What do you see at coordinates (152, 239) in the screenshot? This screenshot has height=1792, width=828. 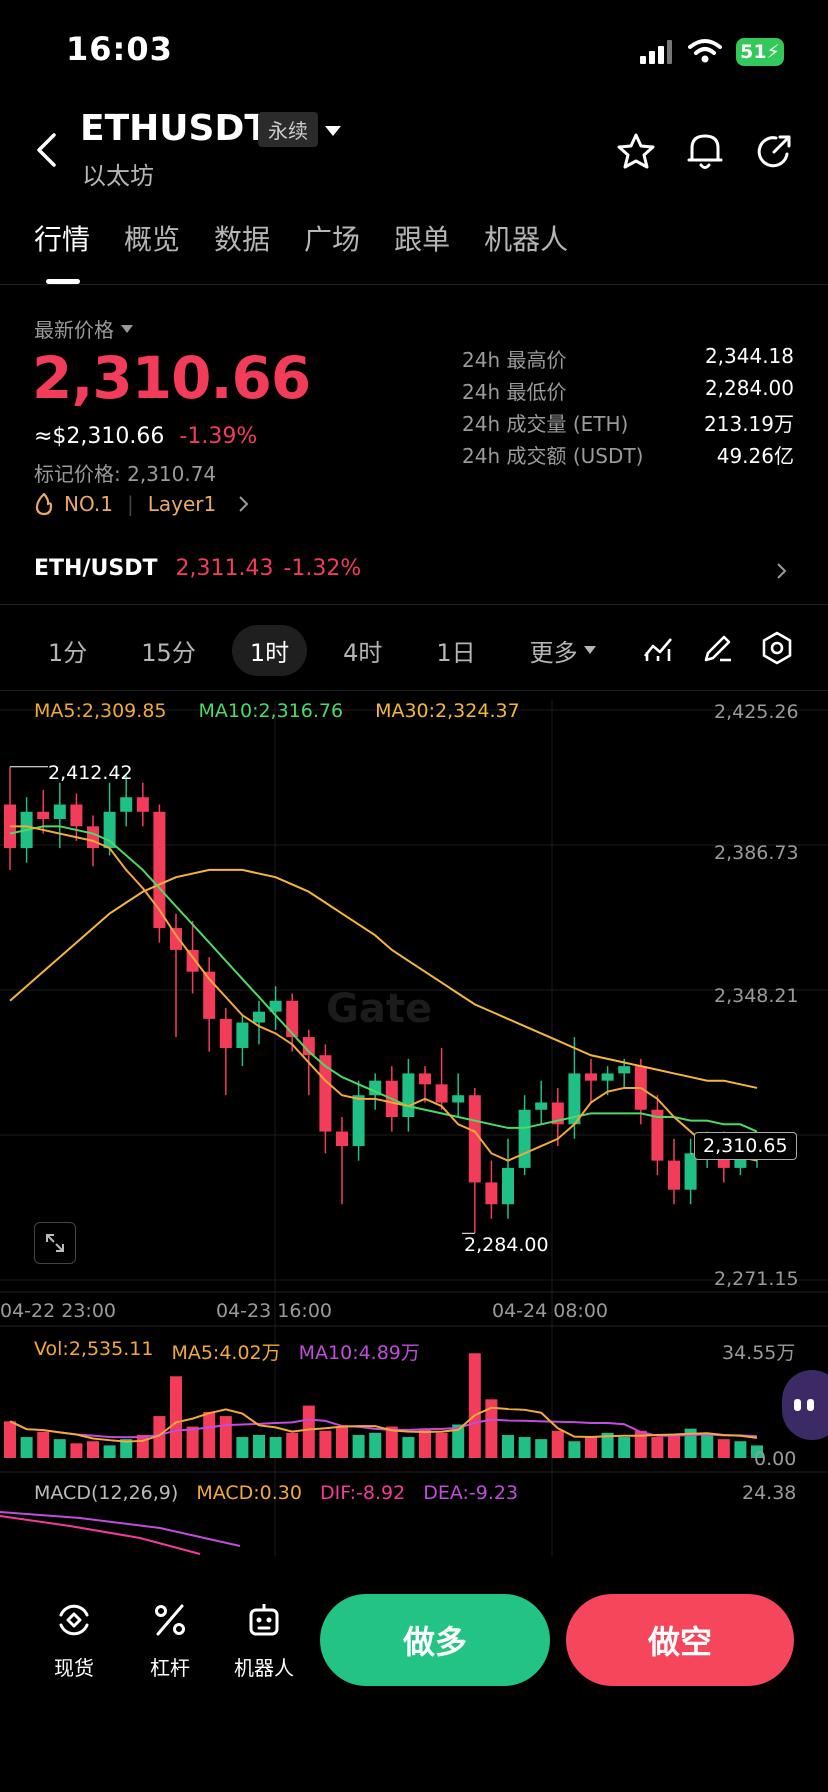 I see `tab-overview: 概览` at bounding box center [152, 239].